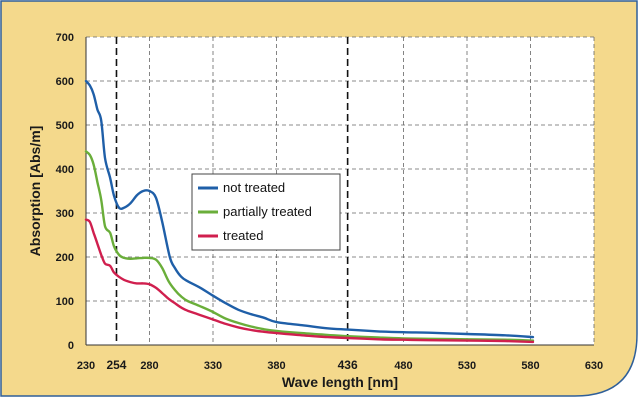 The height and width of the screenshot is (397, 638). What do you see at coordinates (65, 82) in the screenshot?
I see `y-tick-label: 600` at bounding box center [65, 82].